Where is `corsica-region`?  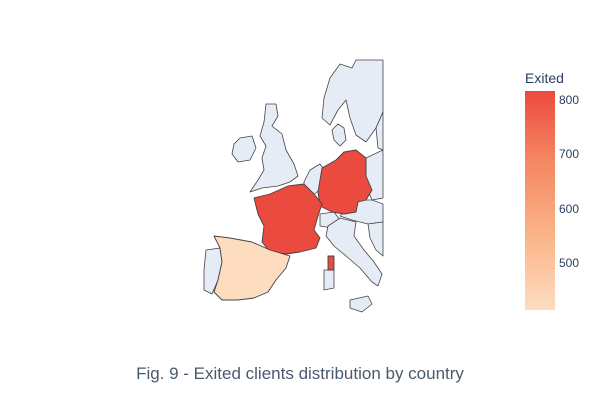 corsica-region is located at coordinates (331, 263).